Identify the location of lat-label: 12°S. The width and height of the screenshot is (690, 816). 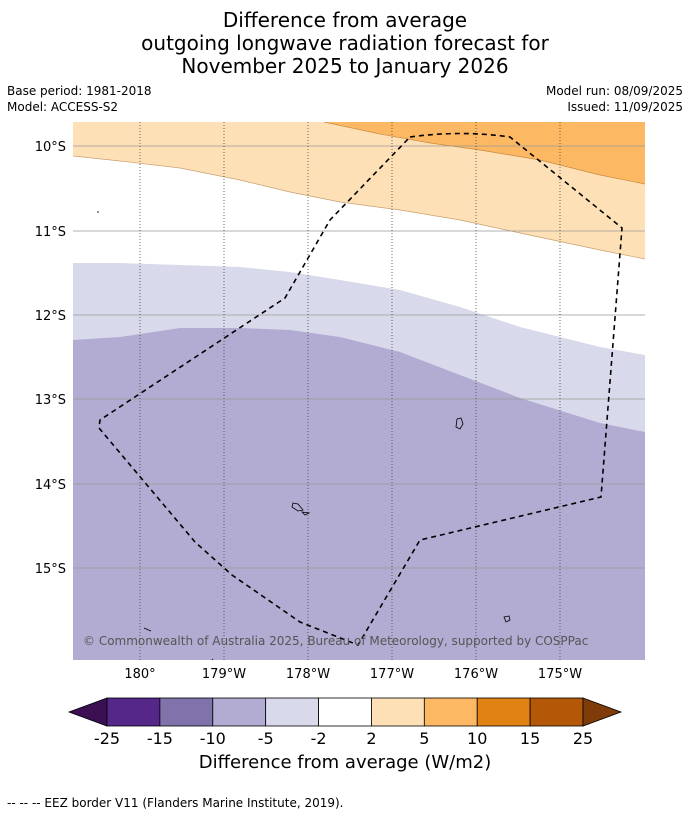
(50, 316).